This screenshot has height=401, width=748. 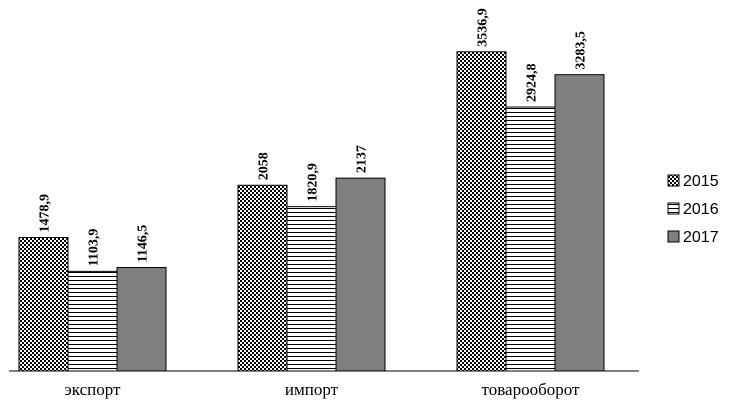 I want to click on value-label-товарооборот-2016: 2924,8, so click(x=532, y=83).